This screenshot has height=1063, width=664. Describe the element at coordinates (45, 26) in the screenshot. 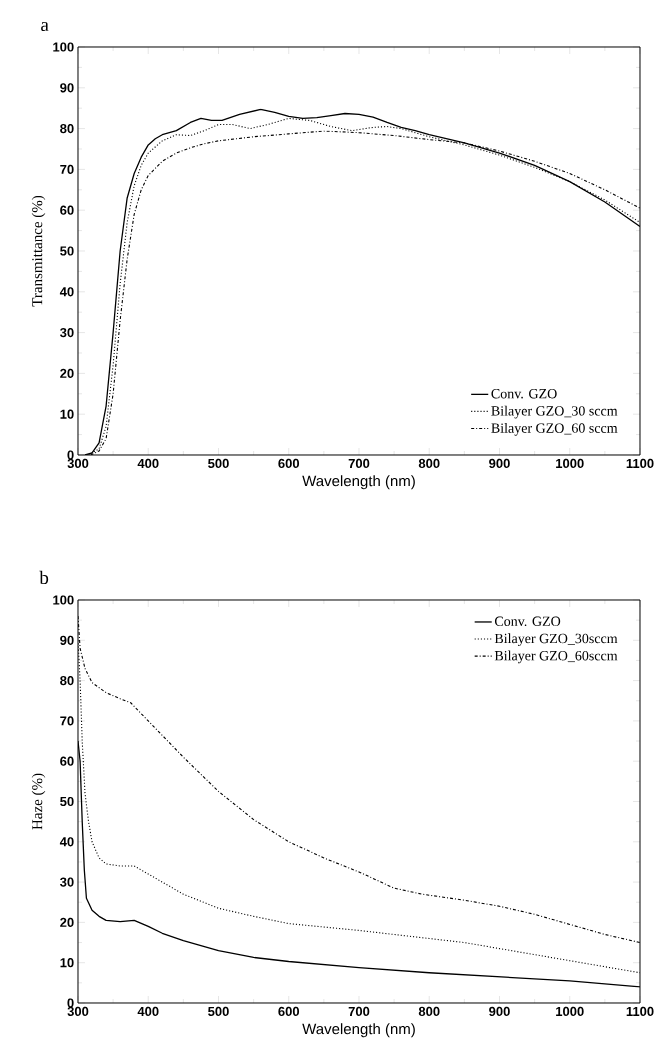

I see `chart-title: a` at that location.